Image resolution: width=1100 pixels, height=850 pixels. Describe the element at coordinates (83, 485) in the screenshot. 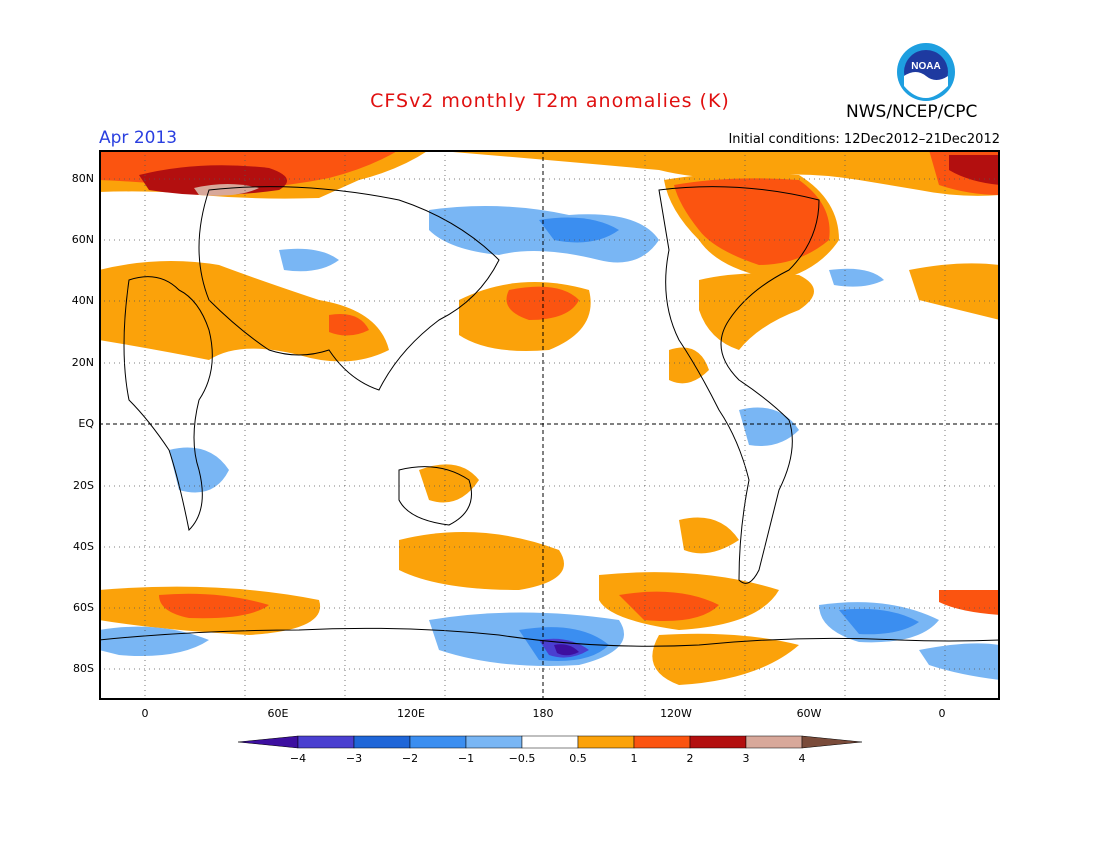

I see `lat-label: 20S` at that location.